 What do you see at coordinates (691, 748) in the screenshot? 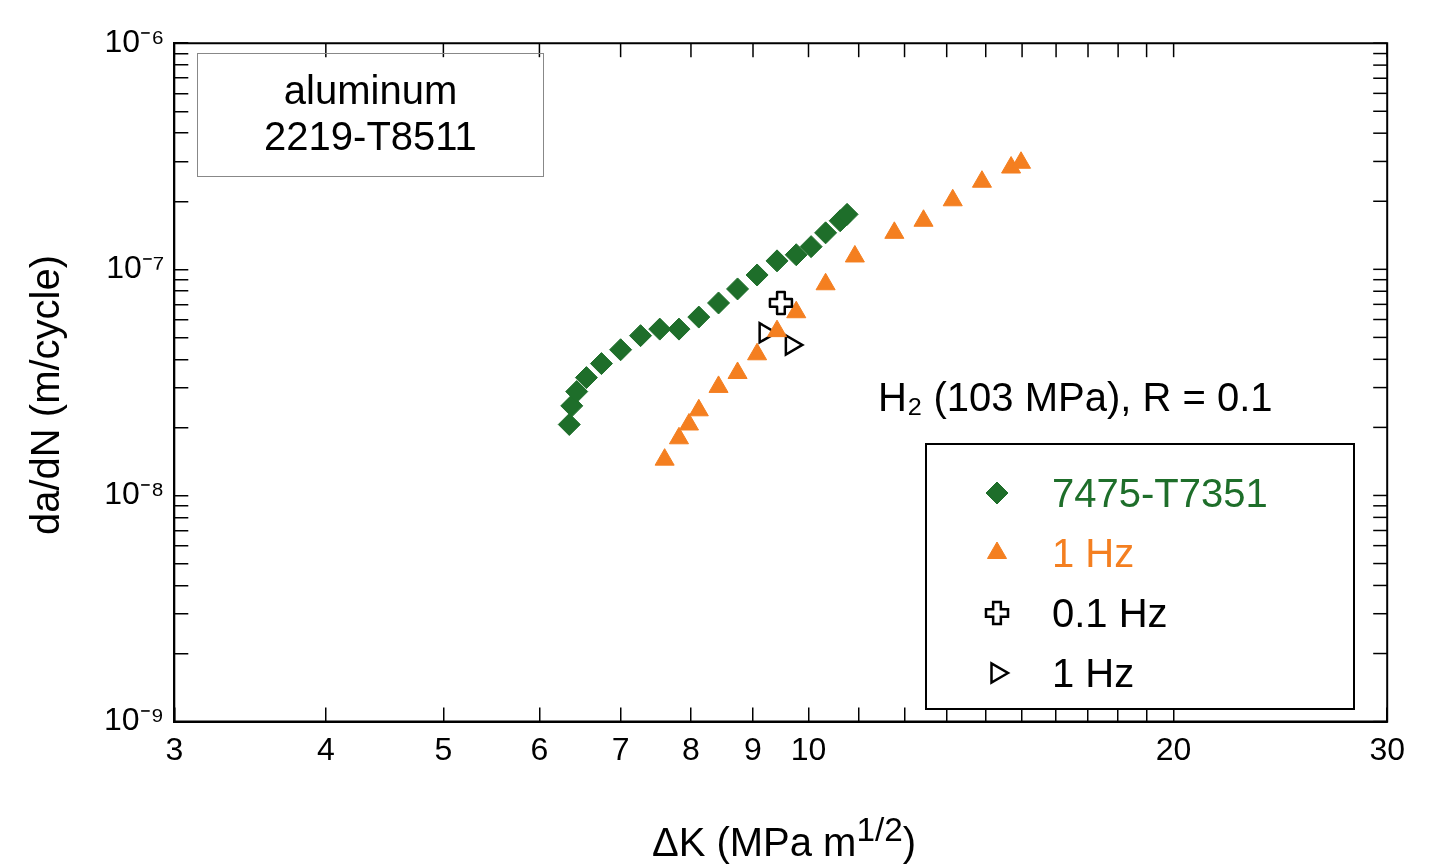
I see `x-tick-label: 8` at bounding box center [691, 748].